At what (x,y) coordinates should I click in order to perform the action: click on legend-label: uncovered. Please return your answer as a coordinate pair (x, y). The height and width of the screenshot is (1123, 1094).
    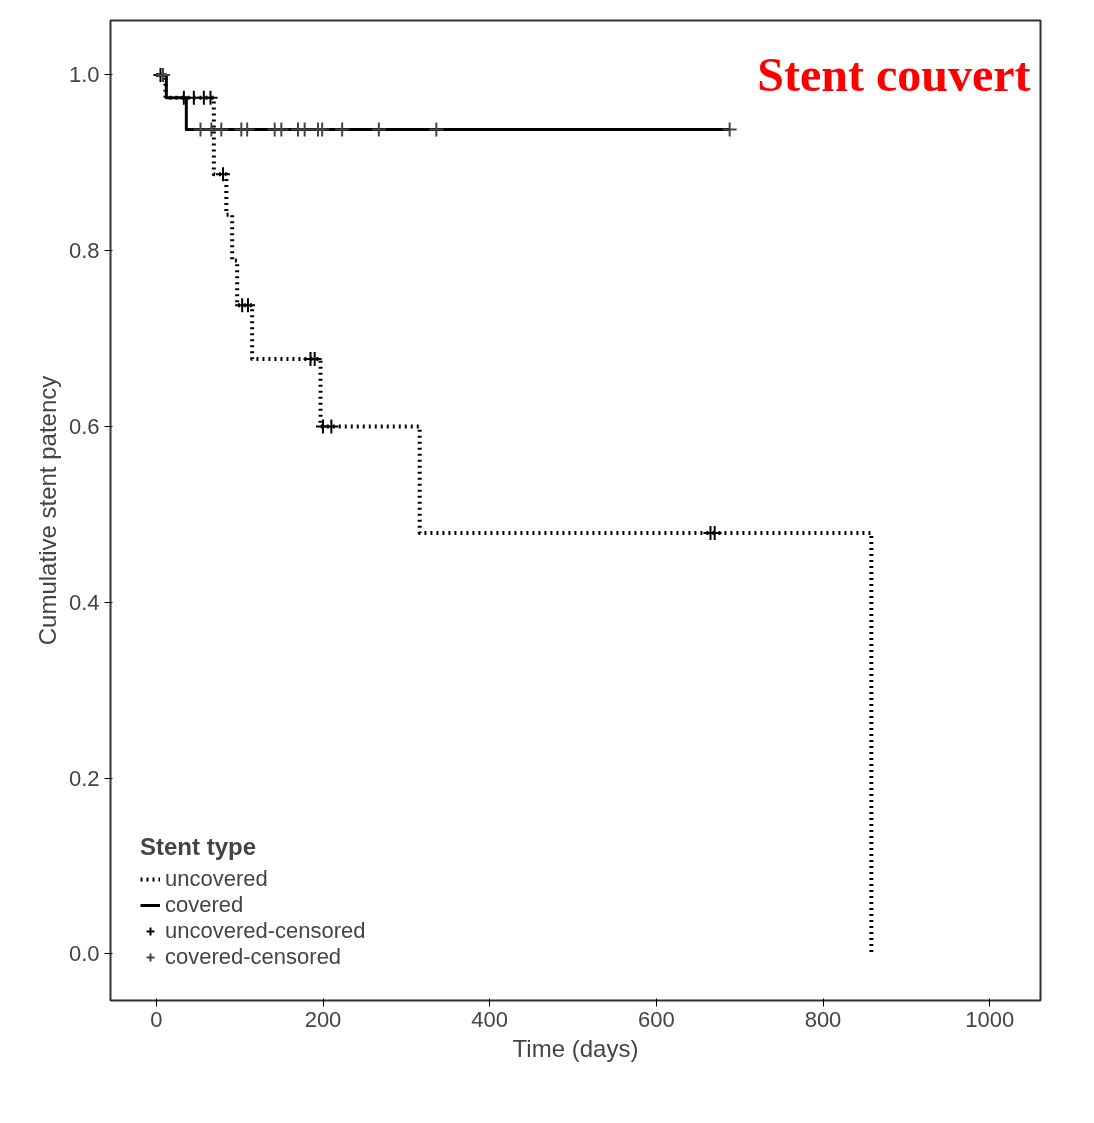
    Looking at the image, I should click on (216, 879).